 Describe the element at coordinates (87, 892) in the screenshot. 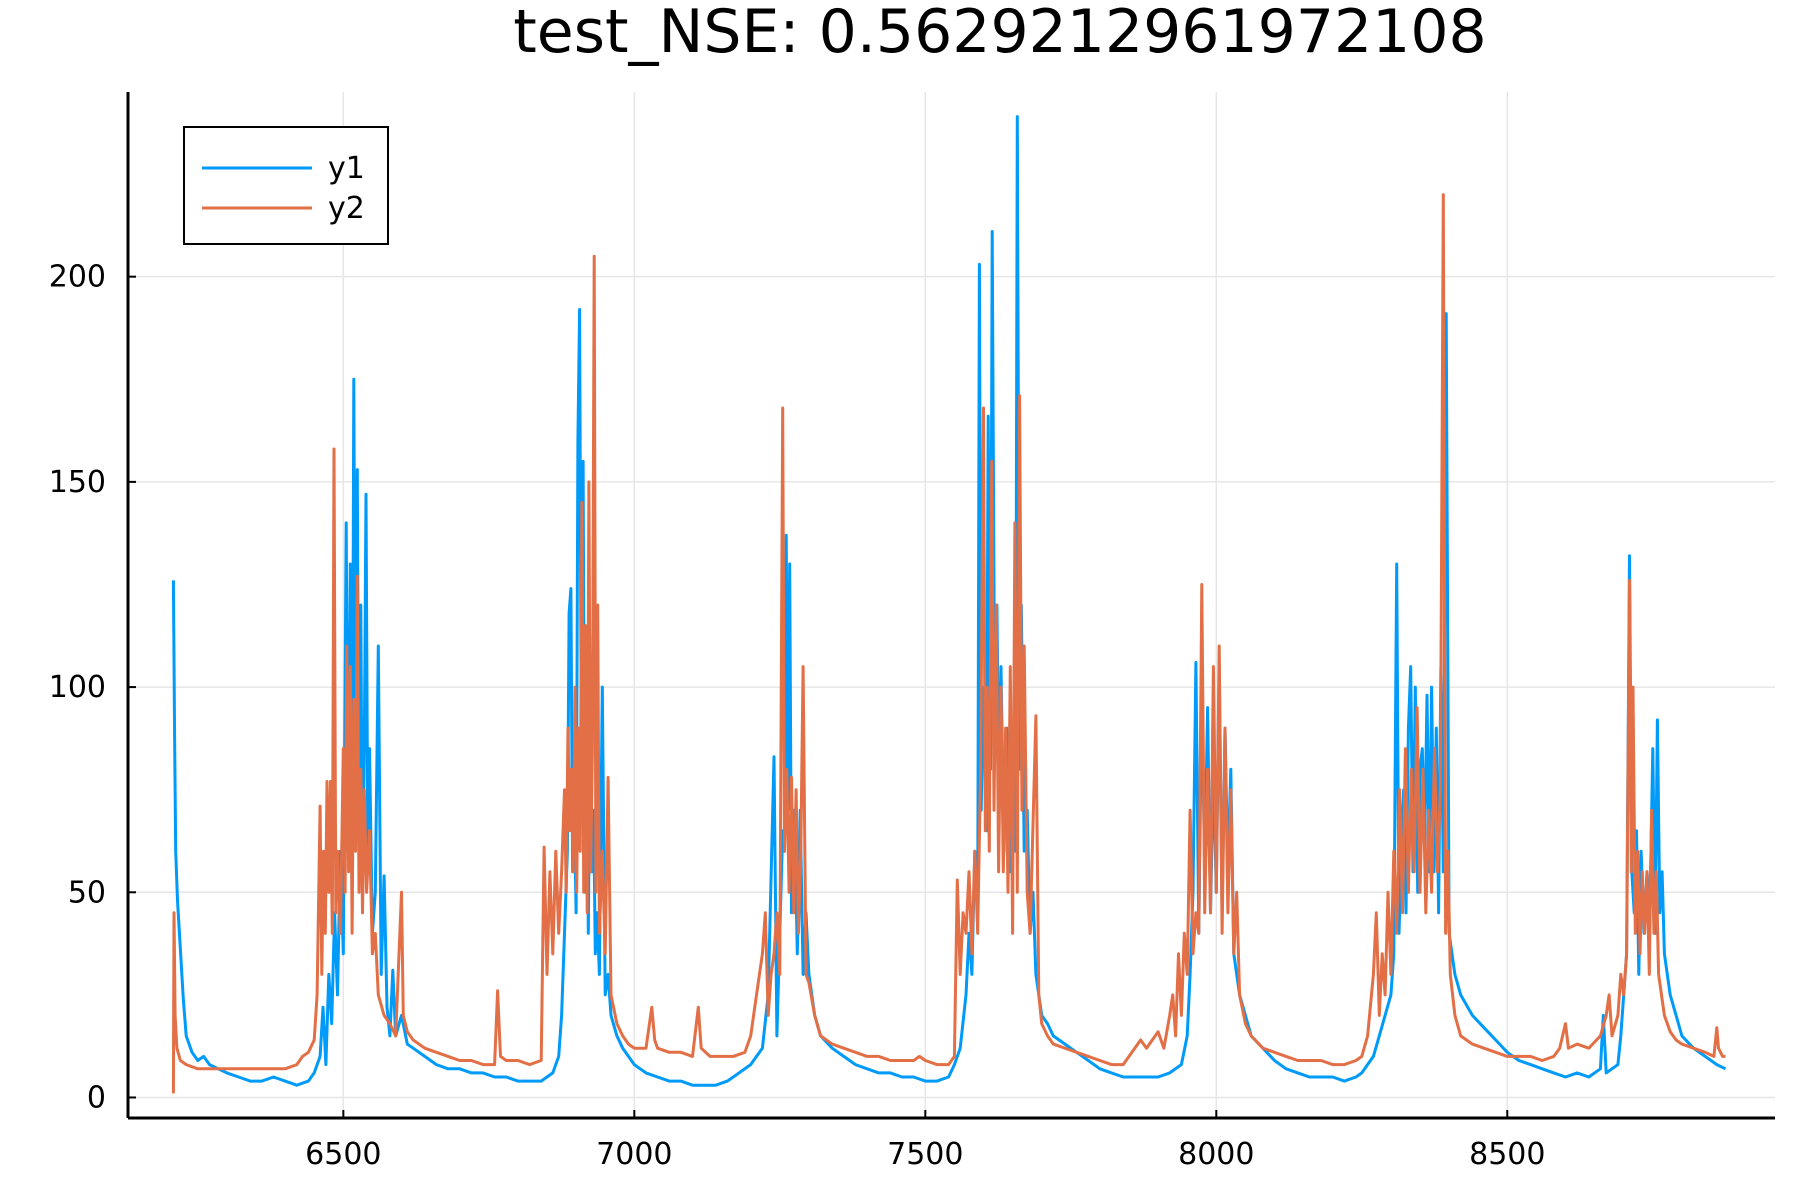

I see `y-tick-label: 50` at that location.